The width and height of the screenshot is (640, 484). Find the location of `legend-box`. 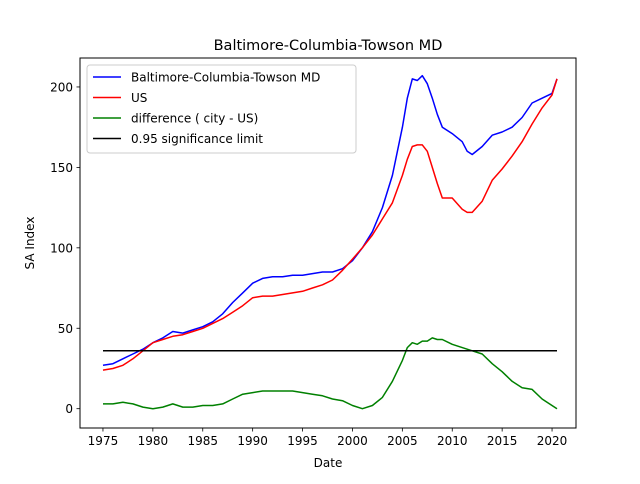

legend-box is located at coordinates (221, 109).